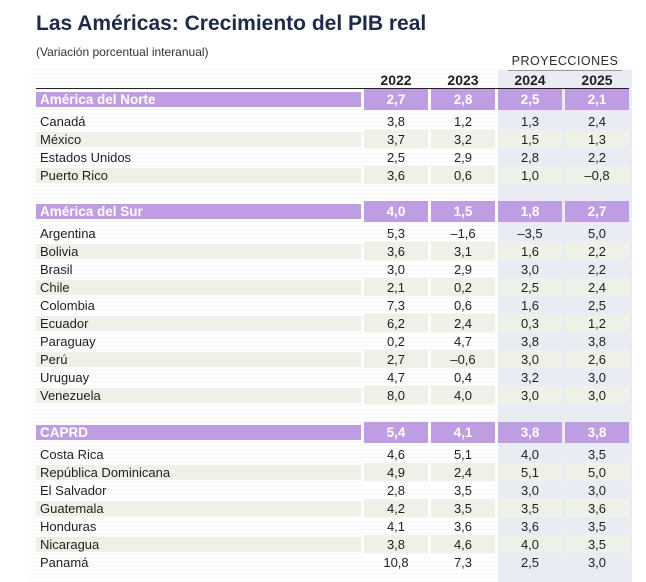  Describe the element at coordinates (597, 269) in the screenshot. I see `value-2025: 2,2` at that location.